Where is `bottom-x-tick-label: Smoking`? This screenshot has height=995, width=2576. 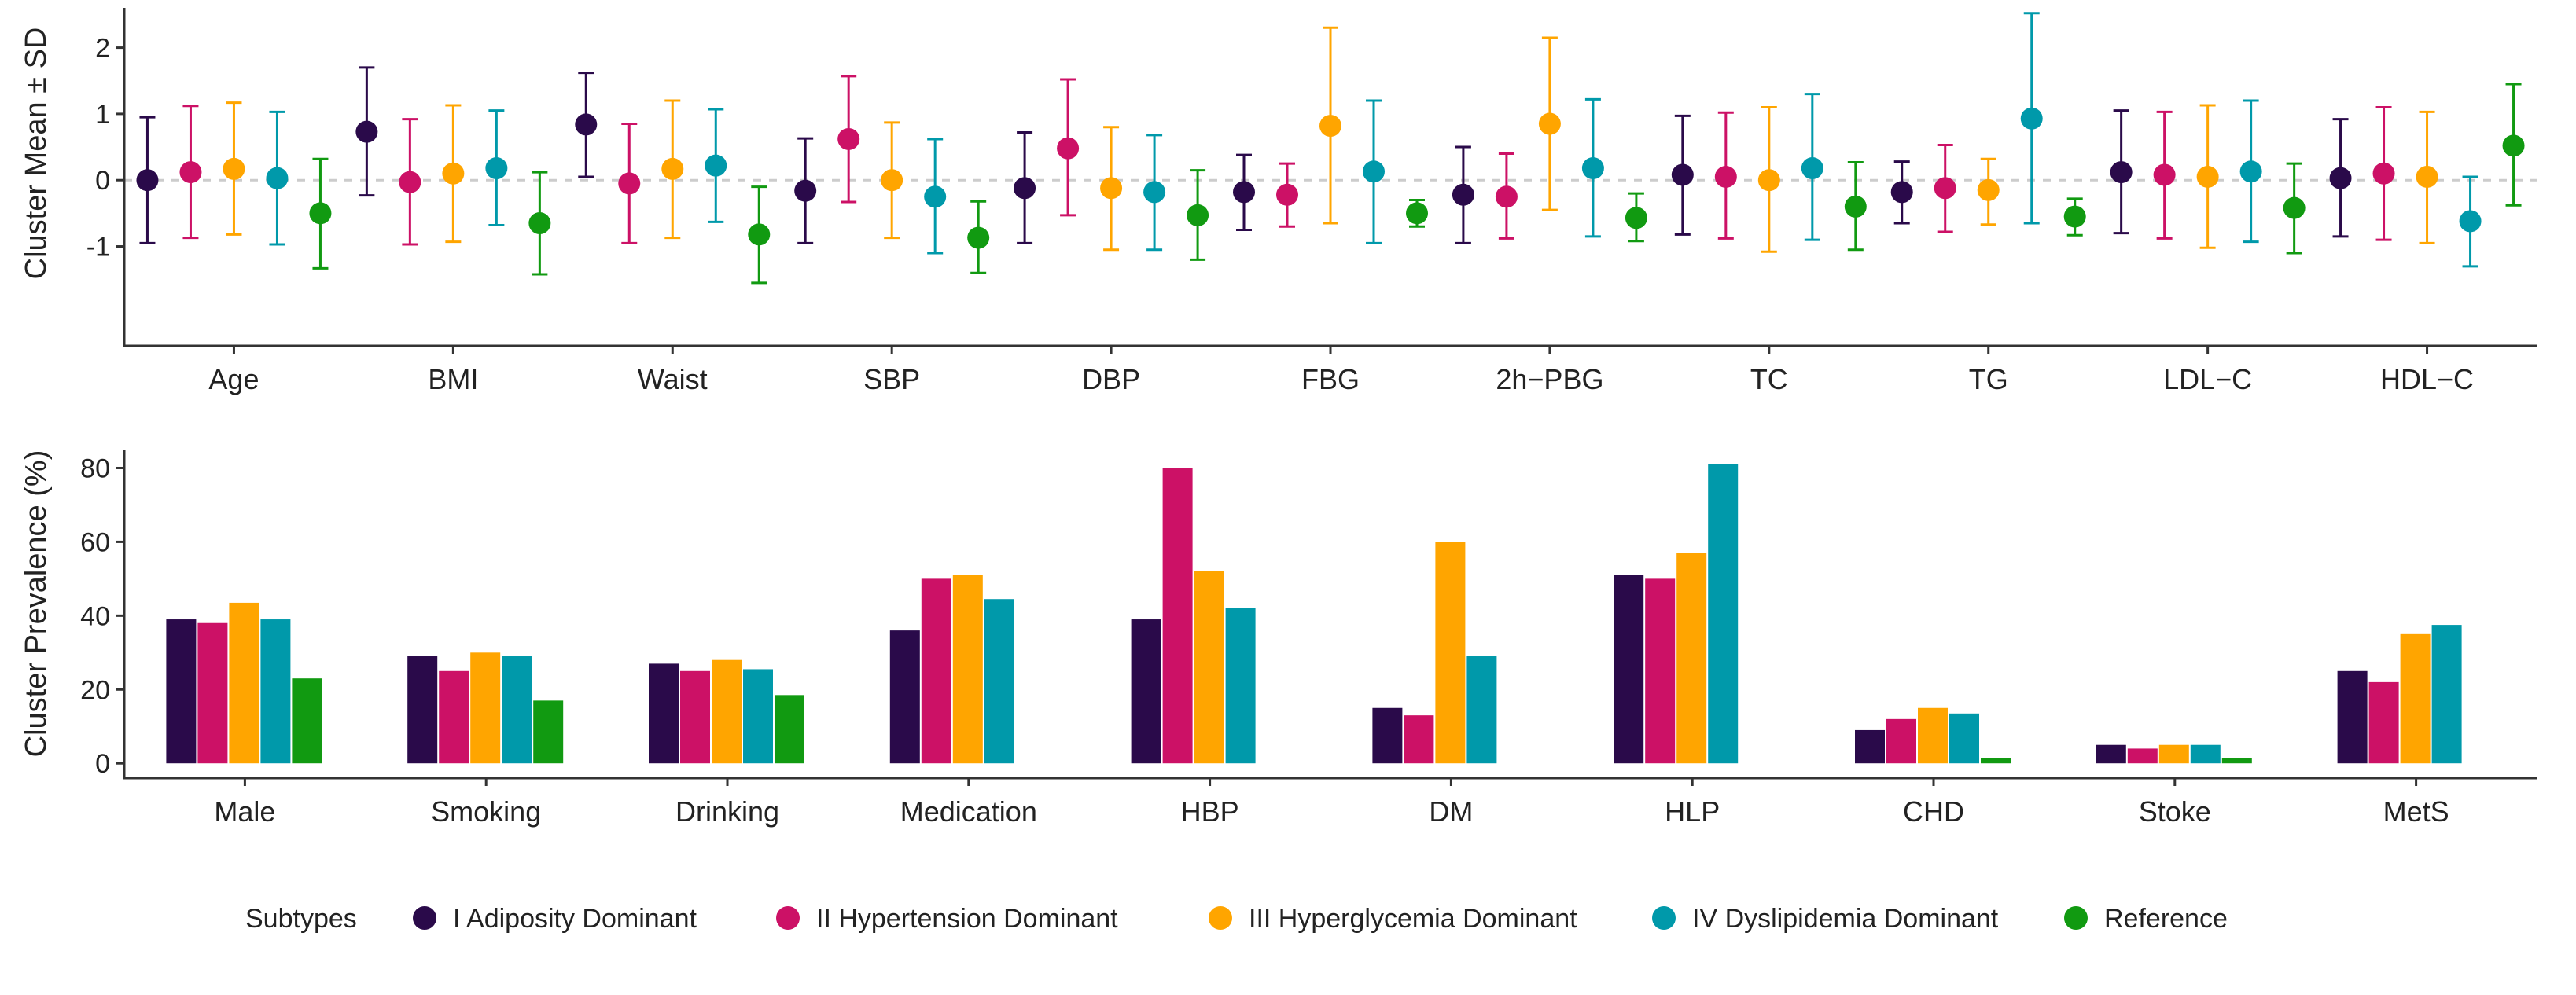
bottom-x-tick-label: Smoking is located at coordinates (486, 811).